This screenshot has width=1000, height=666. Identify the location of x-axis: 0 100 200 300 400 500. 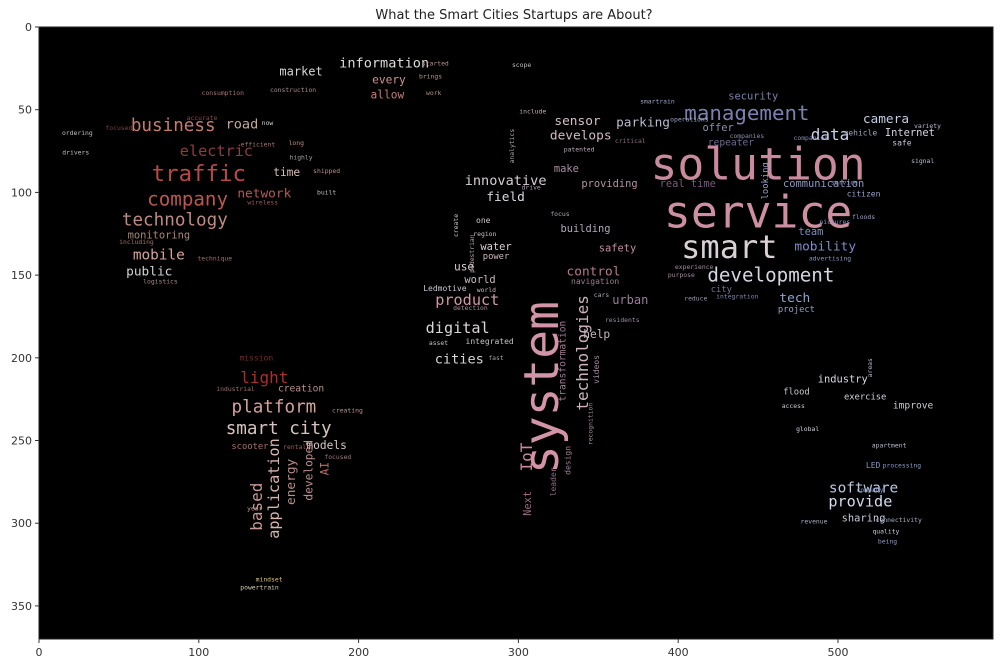
(442, 649).